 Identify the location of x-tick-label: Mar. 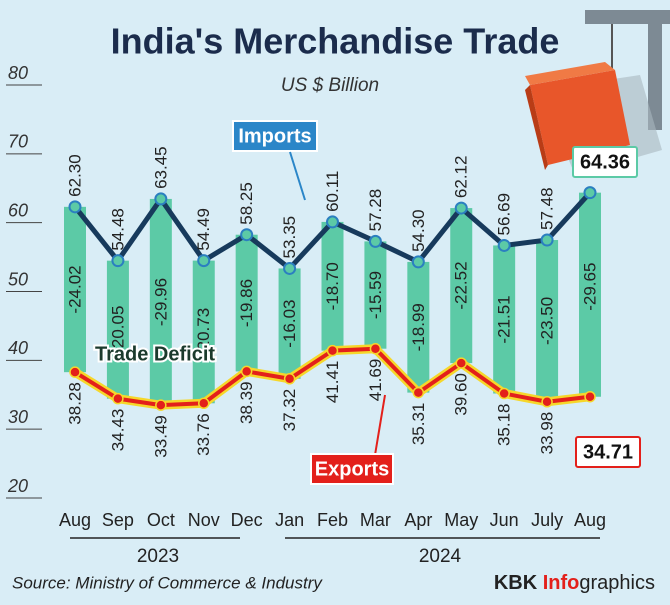
(375, 520).